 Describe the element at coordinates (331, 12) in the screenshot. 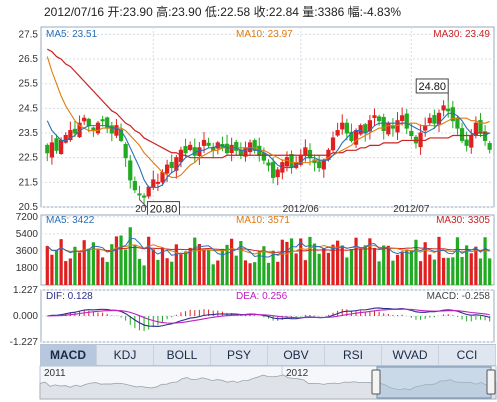

I see `quote-volume: 3386` at that location.